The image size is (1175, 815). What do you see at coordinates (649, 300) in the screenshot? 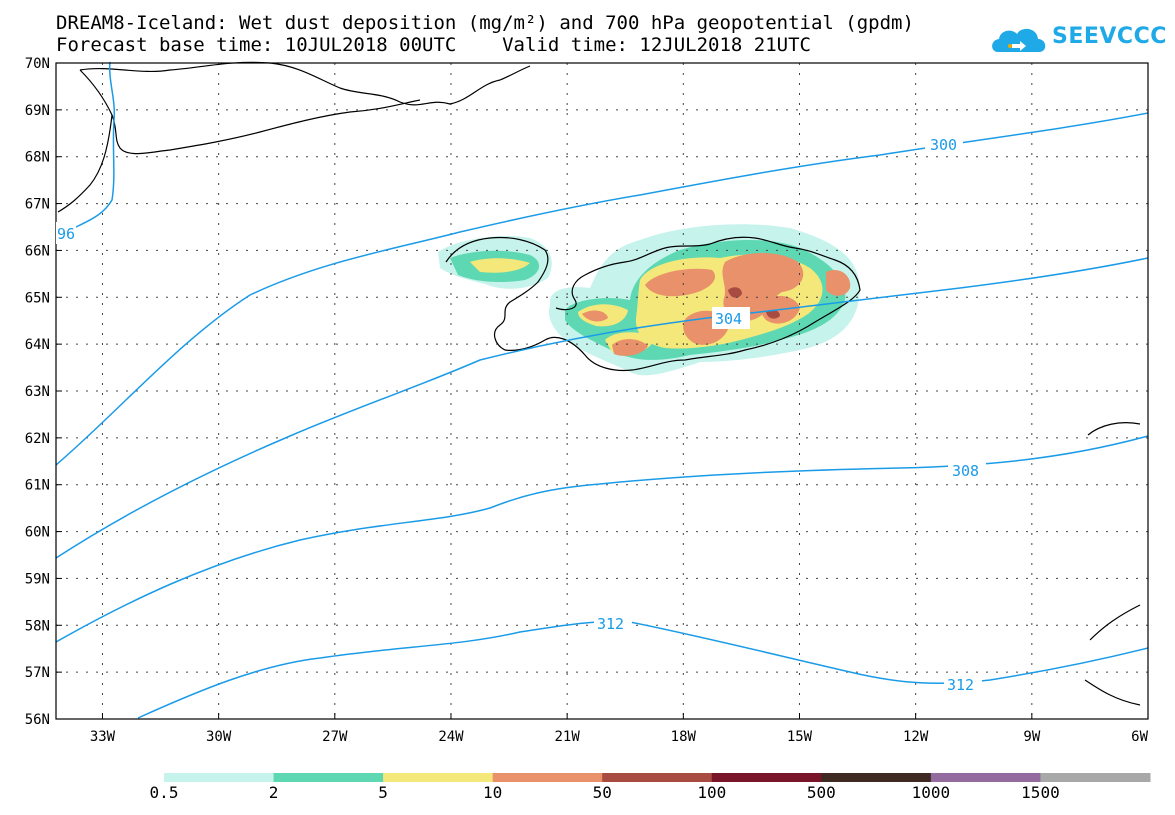
I see `dust-deposition-field` at bounding box center [649, 300].